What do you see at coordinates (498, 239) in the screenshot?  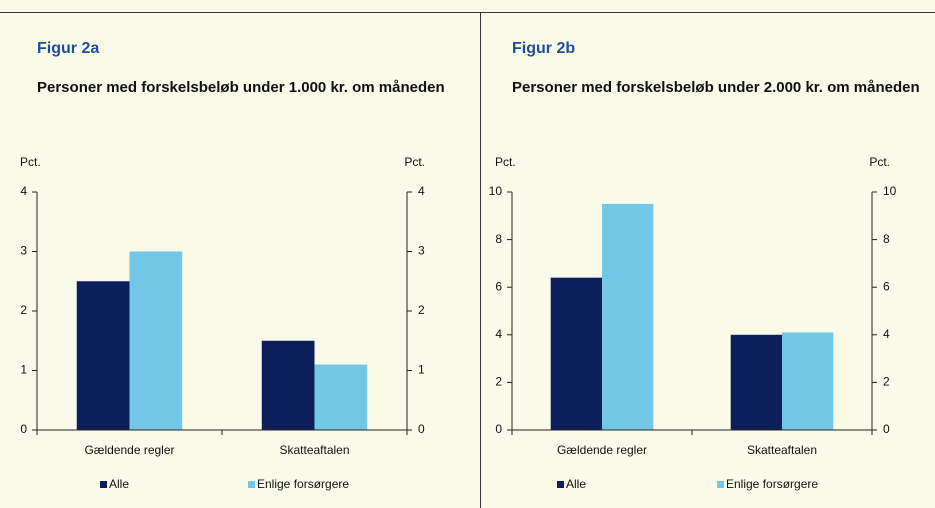 I see `y-tick-label: 8` at bounding box center [498, 239].